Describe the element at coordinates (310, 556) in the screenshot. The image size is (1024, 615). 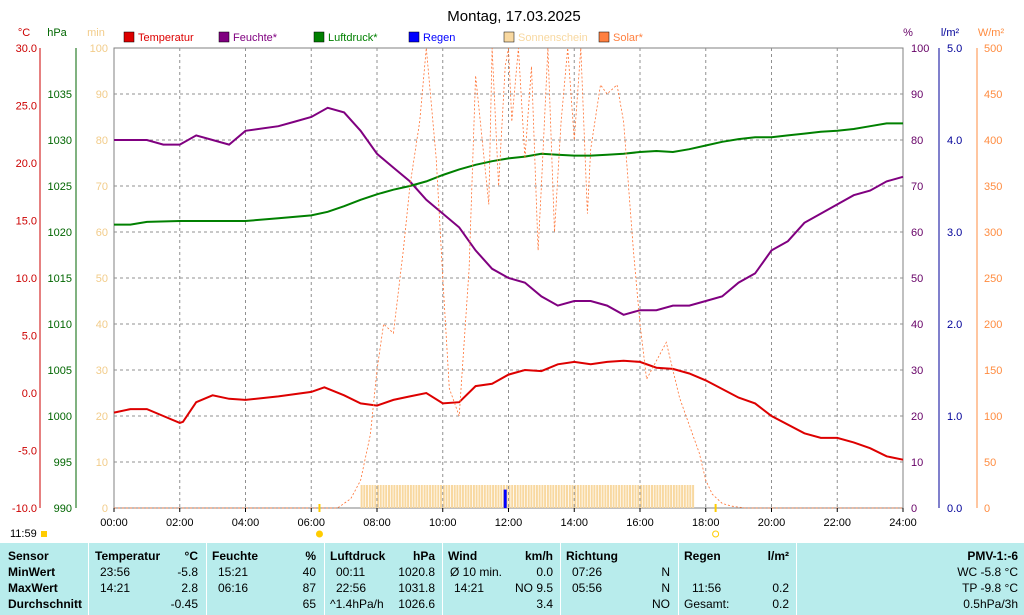
I see `humidity-unit: %` at that location.